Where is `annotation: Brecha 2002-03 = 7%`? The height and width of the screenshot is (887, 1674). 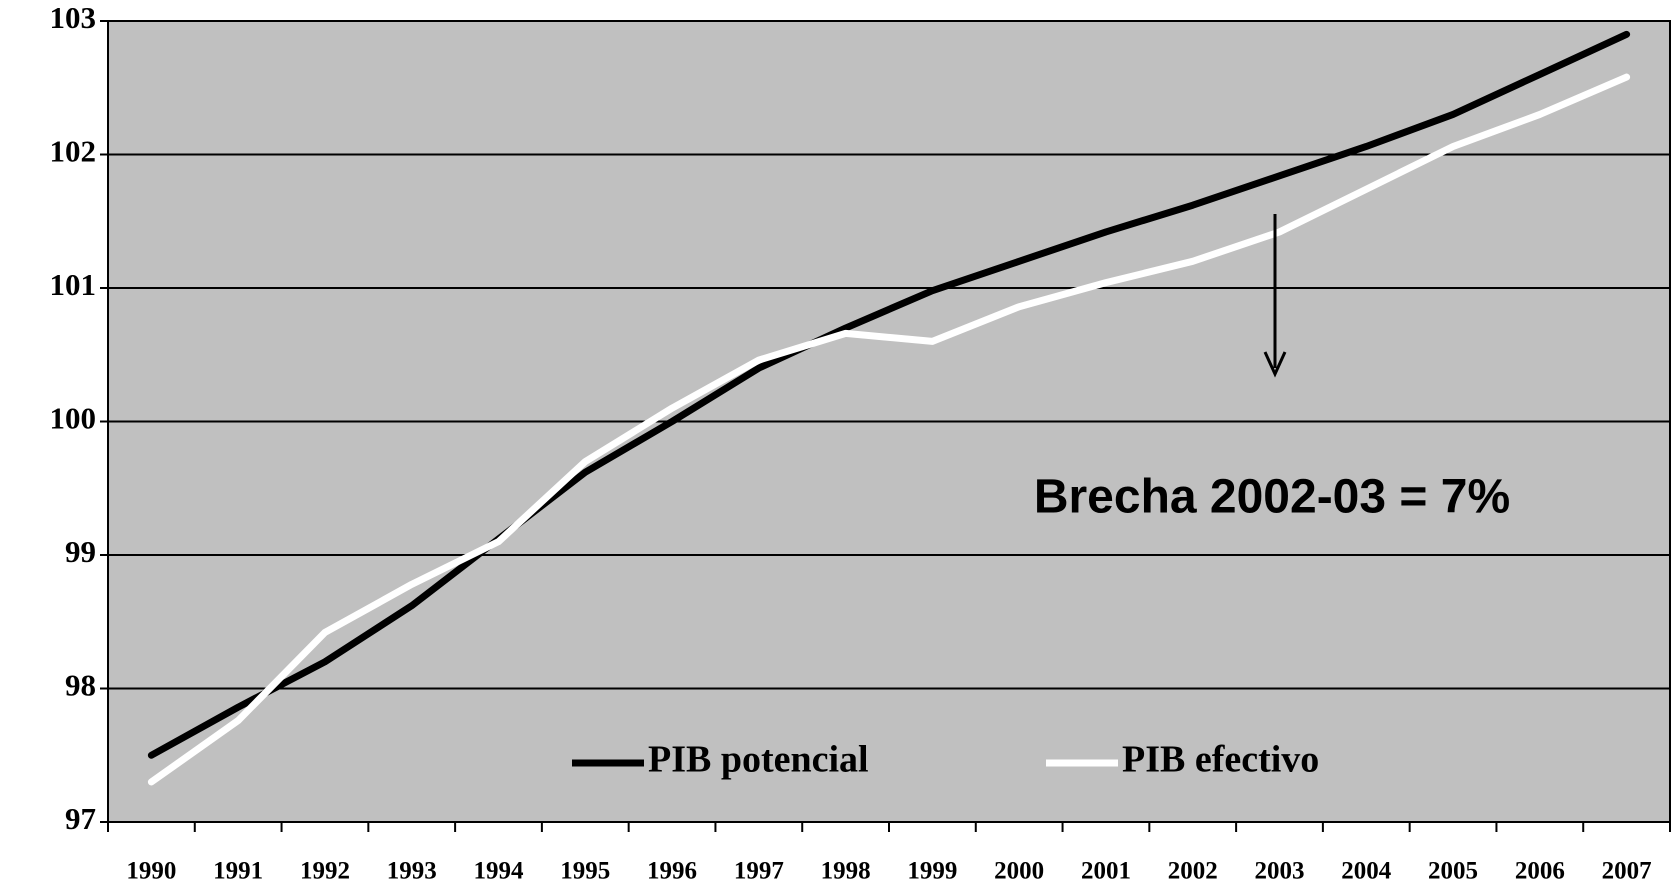
annotation: Brecha 2002-03 = 7% is located at coordinates (1272, 497).